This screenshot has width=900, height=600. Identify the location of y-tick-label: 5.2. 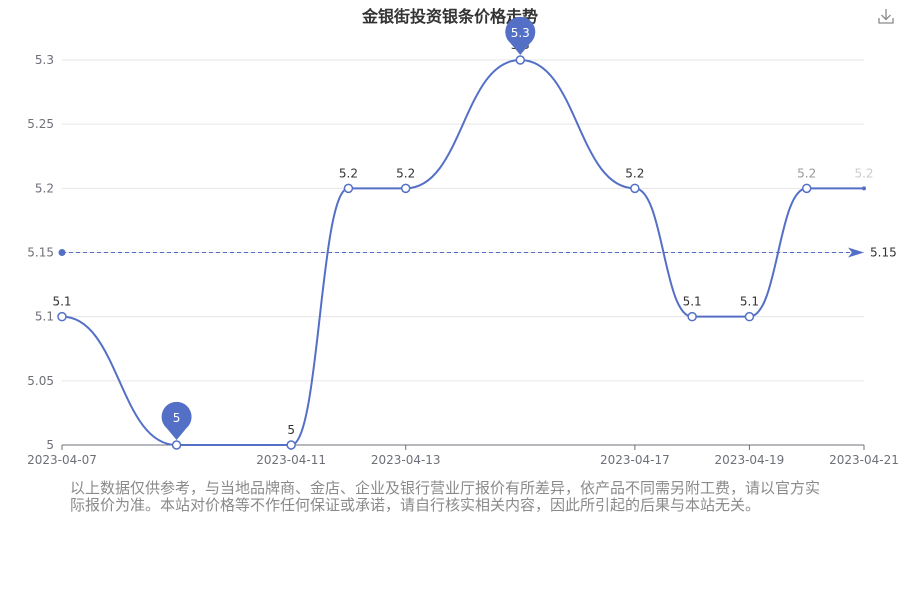
(44, 188).